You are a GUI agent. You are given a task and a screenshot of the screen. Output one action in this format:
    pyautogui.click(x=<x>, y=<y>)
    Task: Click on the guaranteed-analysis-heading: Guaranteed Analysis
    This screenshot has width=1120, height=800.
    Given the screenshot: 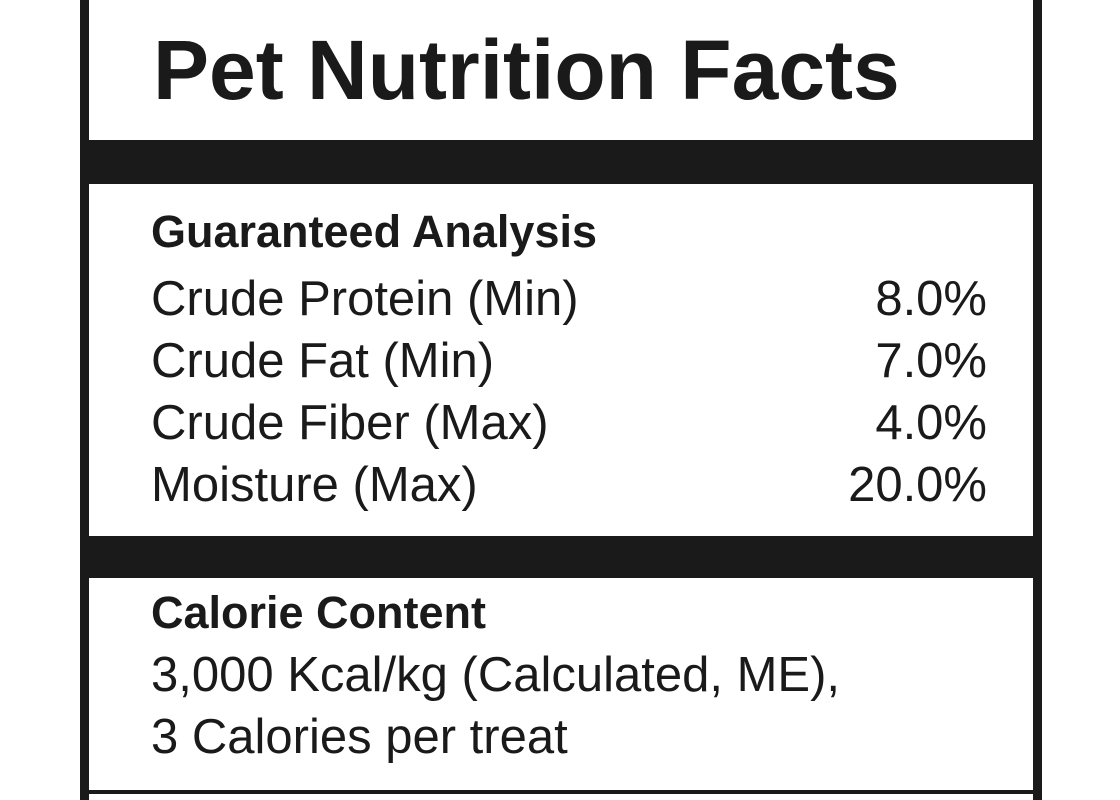 What is the action you would take?
    pyautogui.click(x=374, y=231)
    